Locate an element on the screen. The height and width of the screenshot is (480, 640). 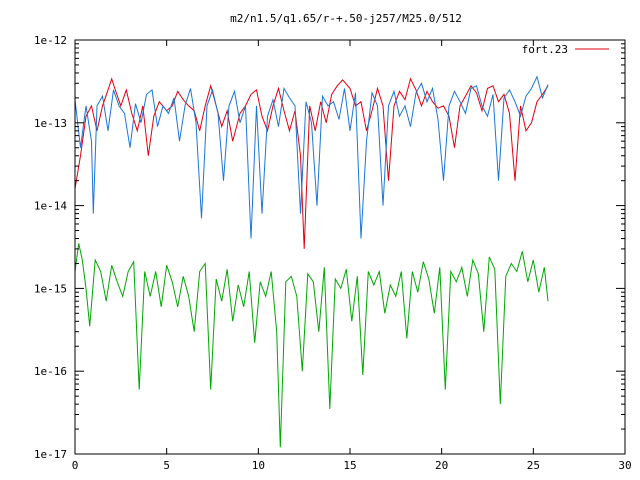
y-tick-label: 1e-14 is located at coordinates (50, 206).